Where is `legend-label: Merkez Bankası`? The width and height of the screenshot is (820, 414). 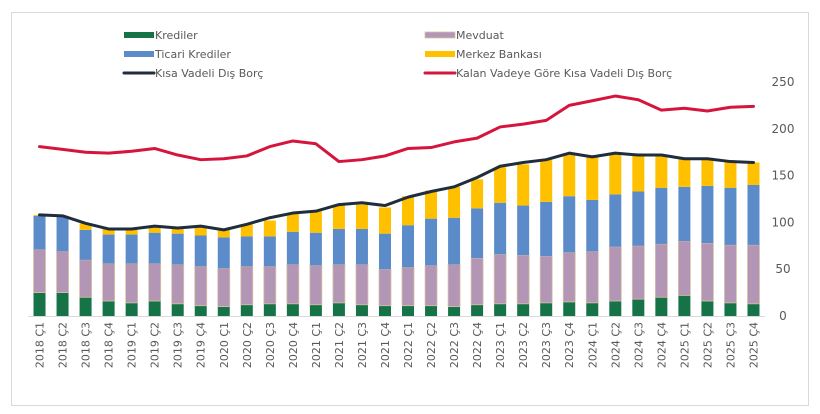 legend-label: Merkez Bankası is located at coordinates (499, 54).